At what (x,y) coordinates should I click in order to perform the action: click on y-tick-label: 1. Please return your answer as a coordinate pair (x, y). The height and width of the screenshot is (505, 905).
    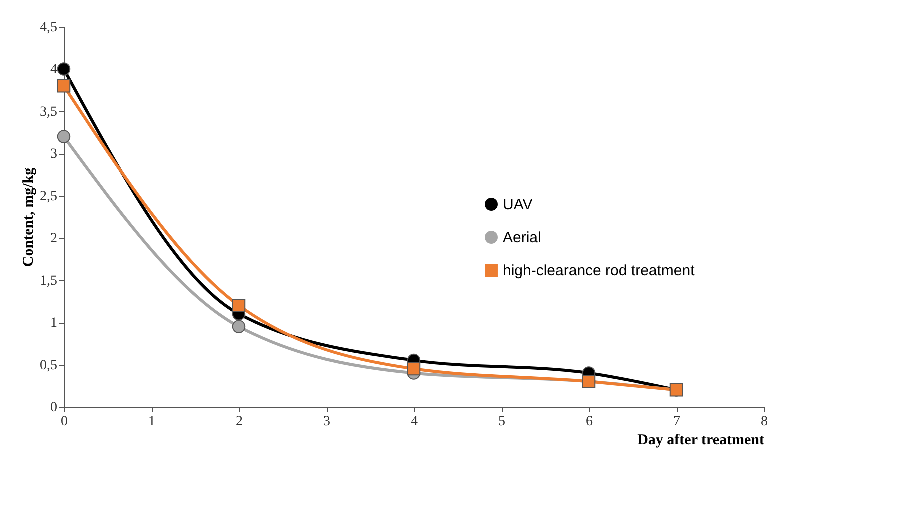
    Looking at the image, I should click on (54, 324).